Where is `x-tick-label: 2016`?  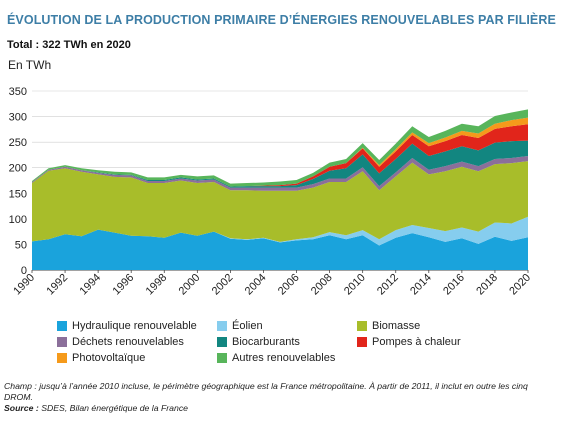
x-tick-label: 2016 is located at coordinates (454, 285).